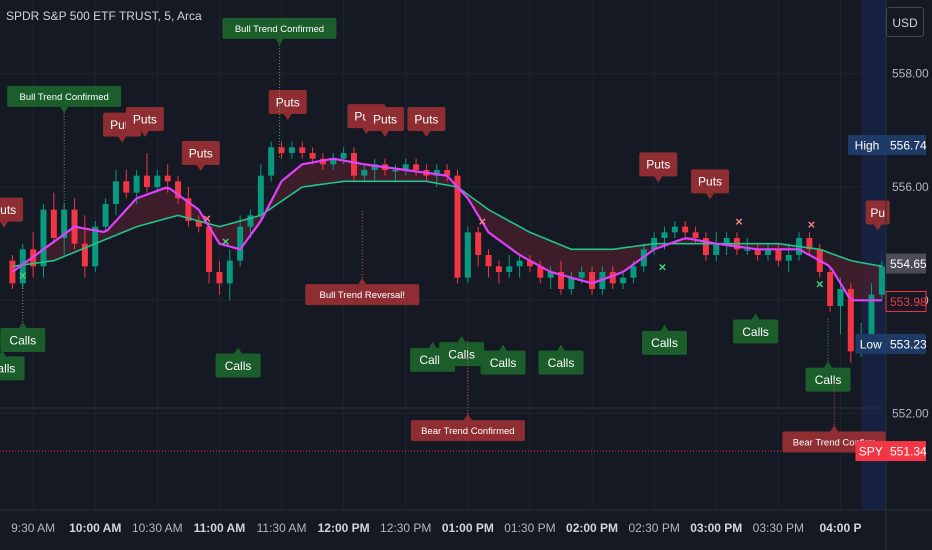 The width and height of the screenshot is (932, 550). Describe the element at coordinates (467, 431) in the screenshot. I see `signal-label-text: Bear Trend Confirmed` at that location.